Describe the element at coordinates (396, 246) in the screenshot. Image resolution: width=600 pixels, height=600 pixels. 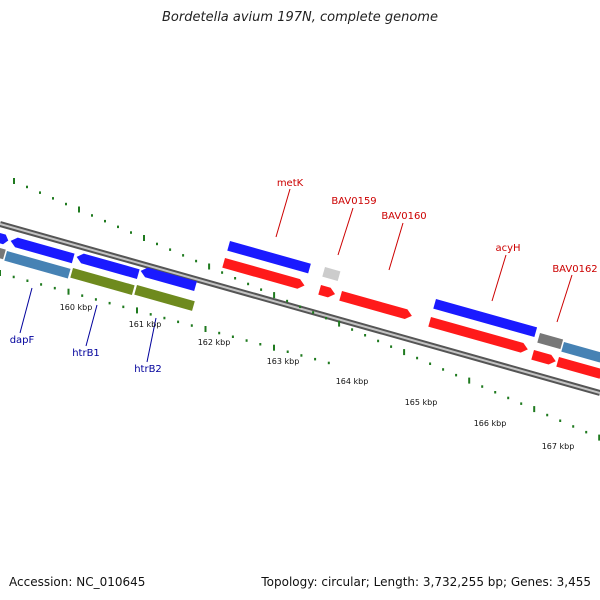
I see `leader-BAV0160` at that location.